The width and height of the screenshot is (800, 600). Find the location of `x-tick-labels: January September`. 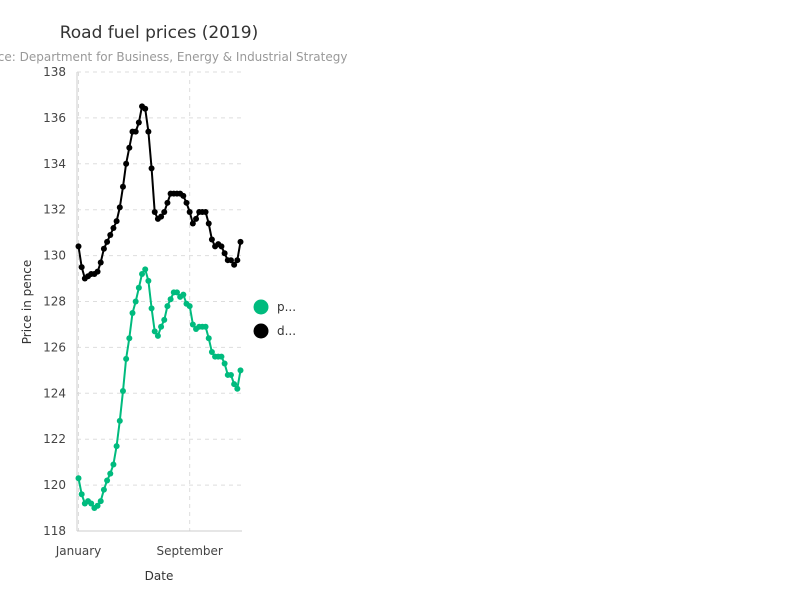

x-tick-labels: January September is located at coordinates (139, 551).